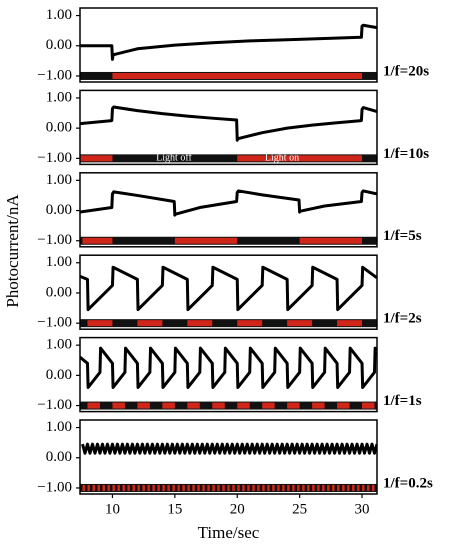  I want to click on panel-label: 1/f=0.2s, so click(408, 483).